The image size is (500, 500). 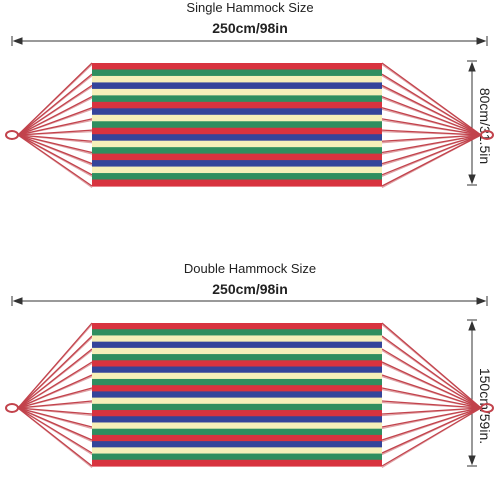 What do you see at coordinates (487, 408) in the screenshot?
I see `double-right-ring` at bounding box center [487, 408].